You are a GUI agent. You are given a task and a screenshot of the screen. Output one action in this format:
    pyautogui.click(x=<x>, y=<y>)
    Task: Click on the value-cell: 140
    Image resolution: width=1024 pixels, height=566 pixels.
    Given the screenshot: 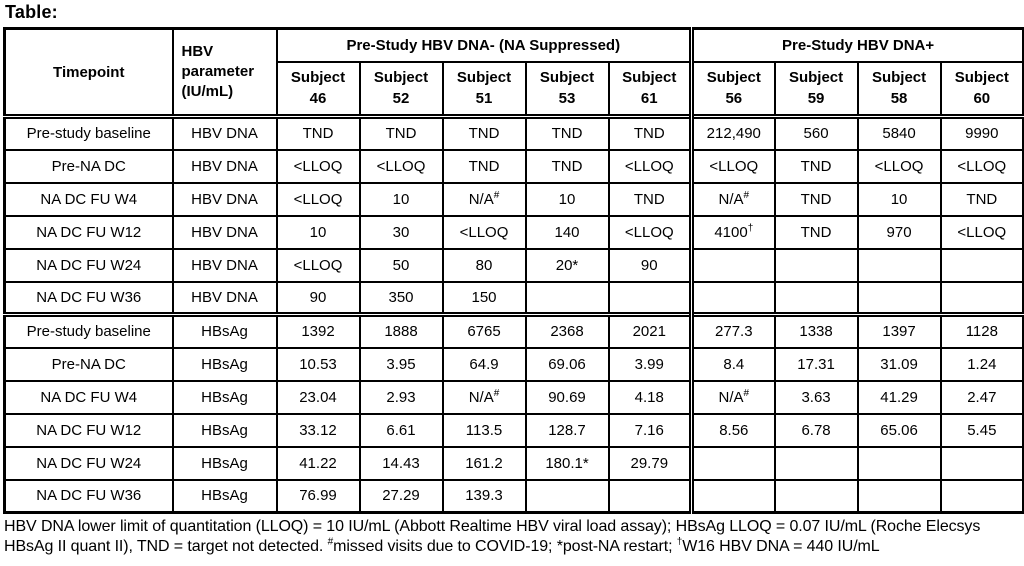 What is the action you would take?
    pyautogui.click(x=567, y=232)
    